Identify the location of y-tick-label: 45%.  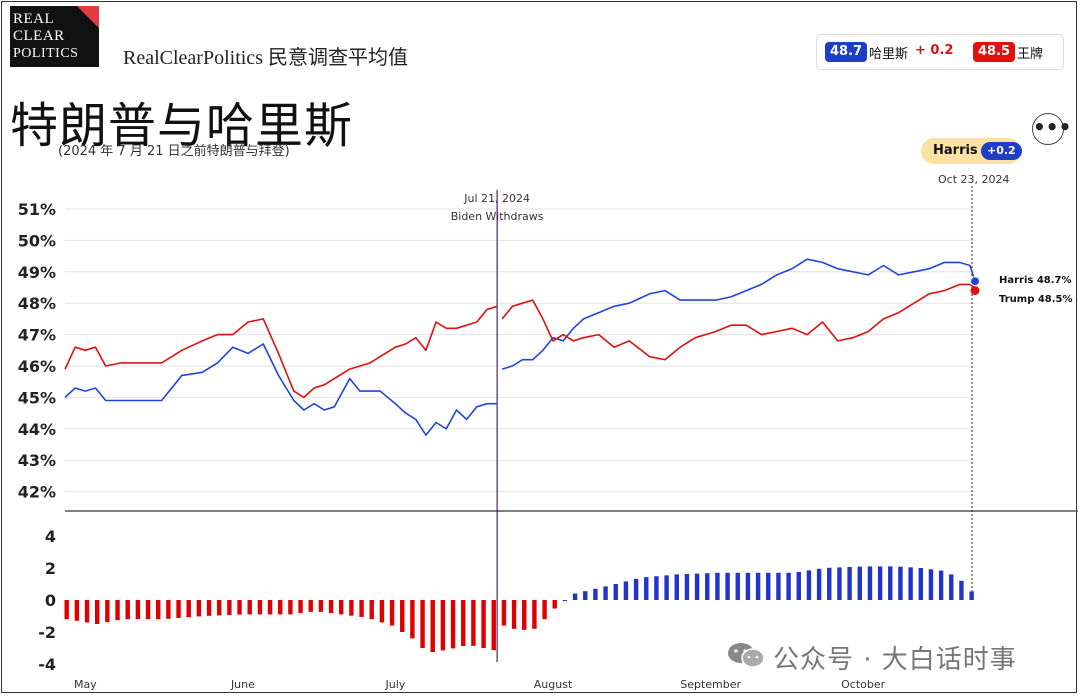
(37, 397).